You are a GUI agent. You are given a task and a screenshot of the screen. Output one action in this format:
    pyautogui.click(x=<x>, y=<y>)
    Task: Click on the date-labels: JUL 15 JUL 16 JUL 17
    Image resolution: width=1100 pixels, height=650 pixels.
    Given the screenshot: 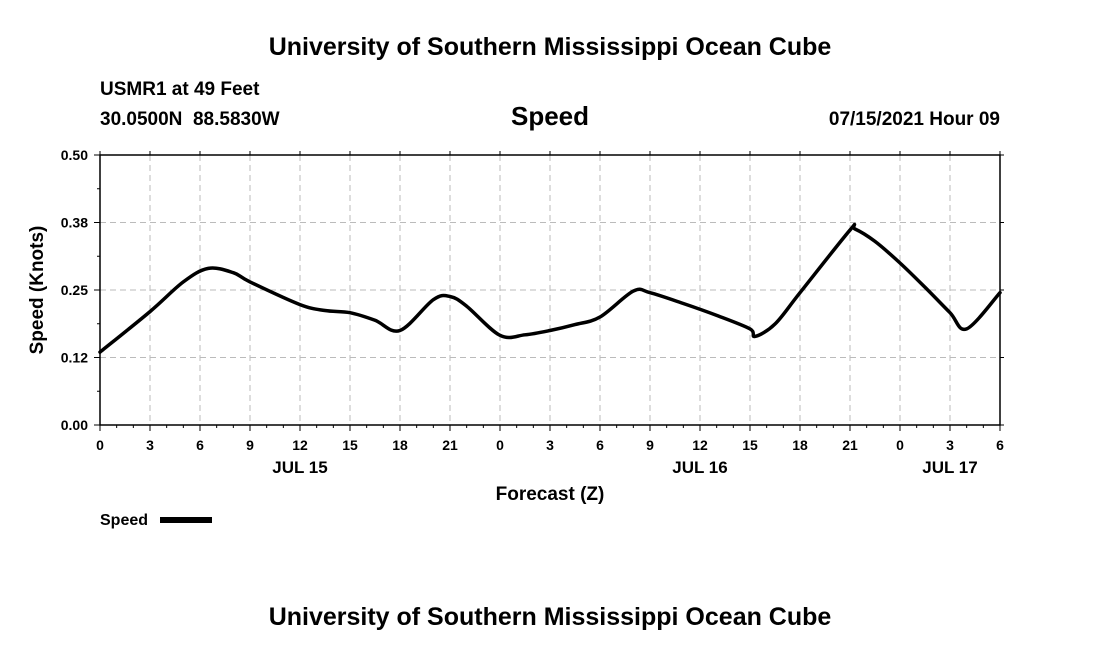 What is the action you would take?
    pyautogui.click(x=624, y=467)
    